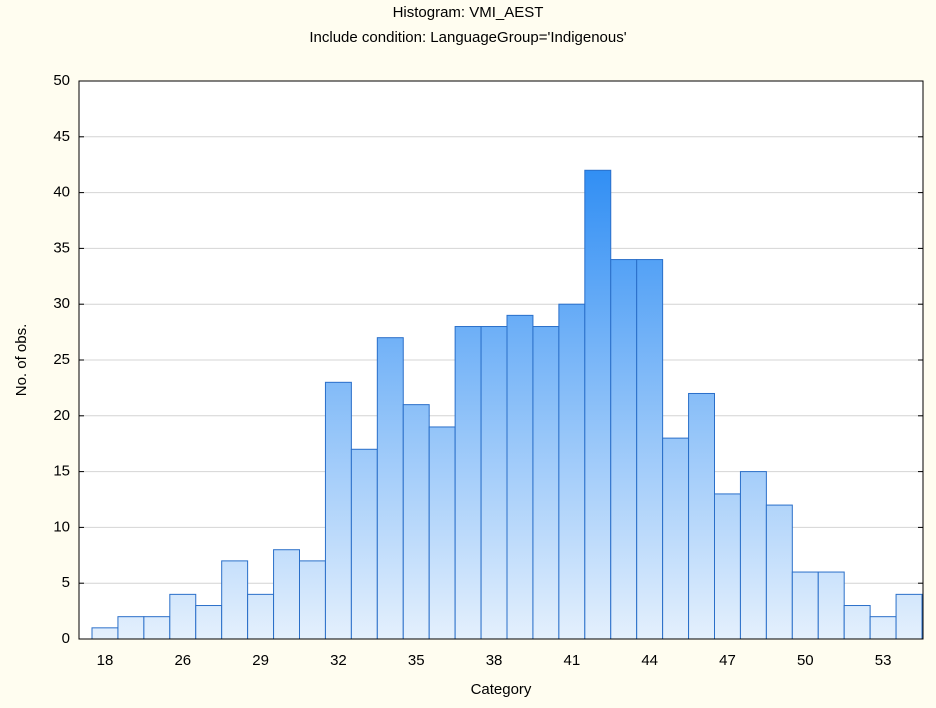 The image size is (936, 708). What do you see at coordinates (61, 192) in the screenshot?
I see `y-tick-label: 40` at bounding box center [61, 192].